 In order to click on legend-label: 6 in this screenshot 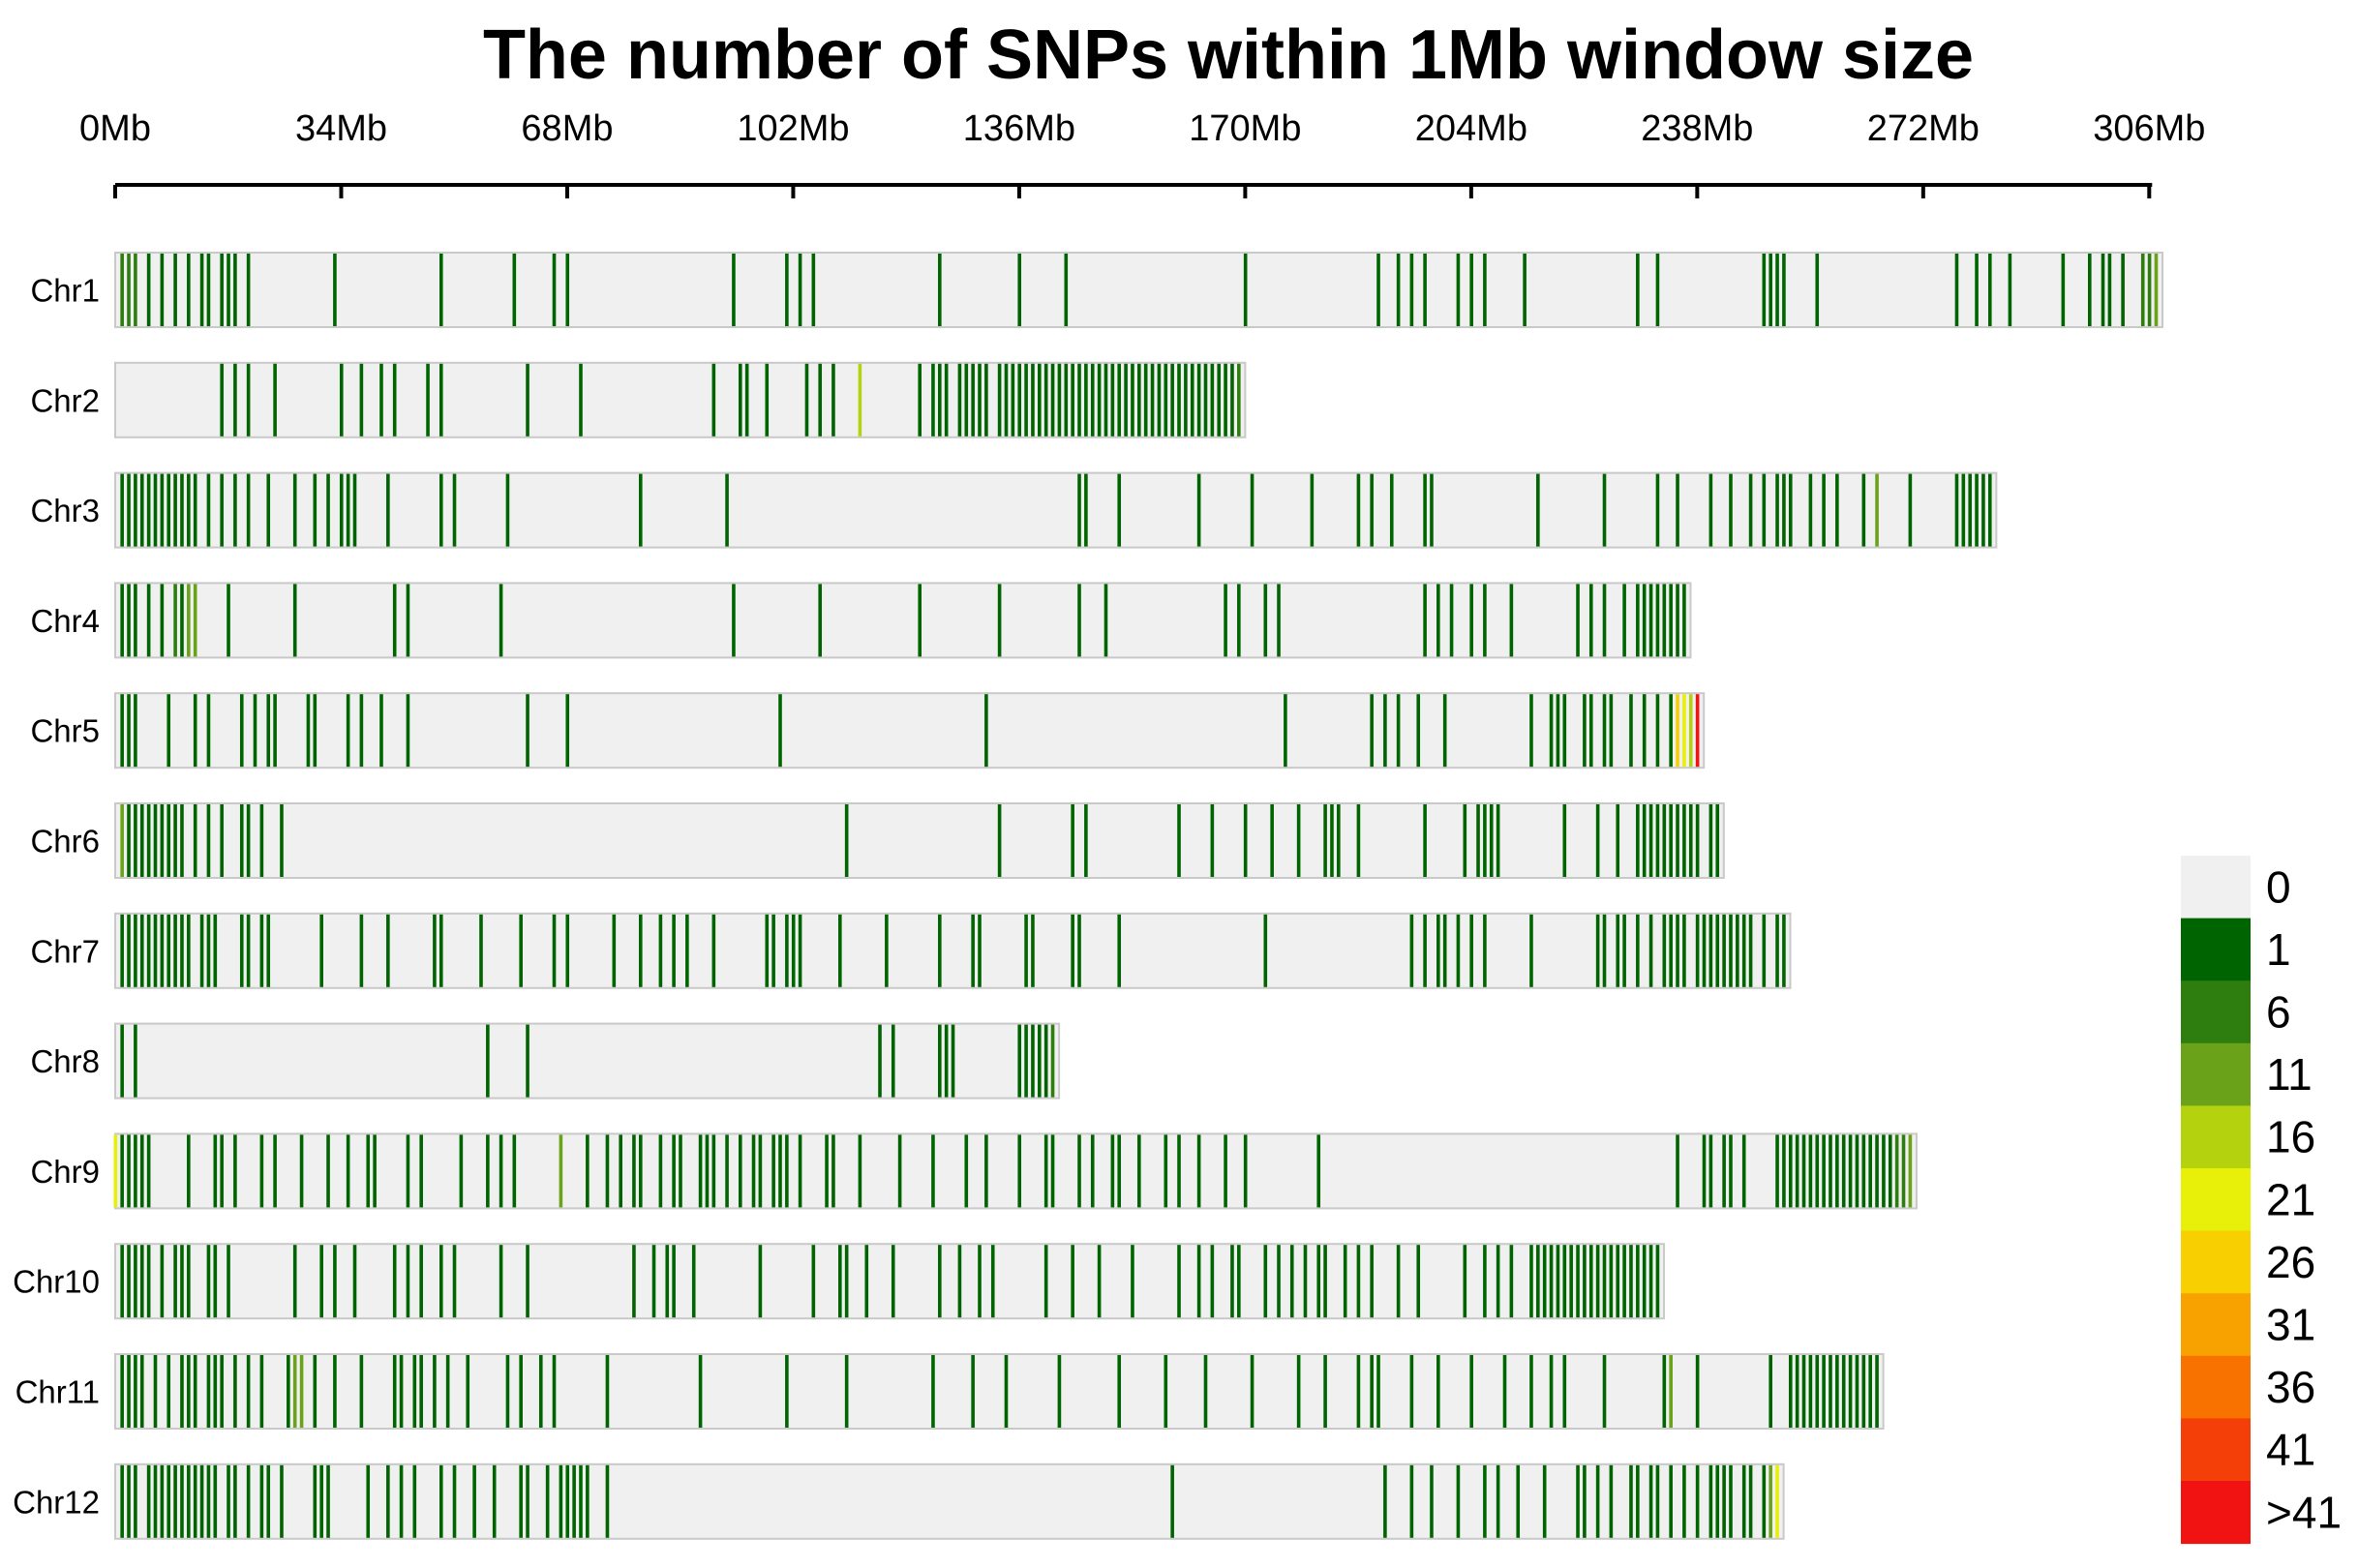, I will do `click(2278, 1012)`.